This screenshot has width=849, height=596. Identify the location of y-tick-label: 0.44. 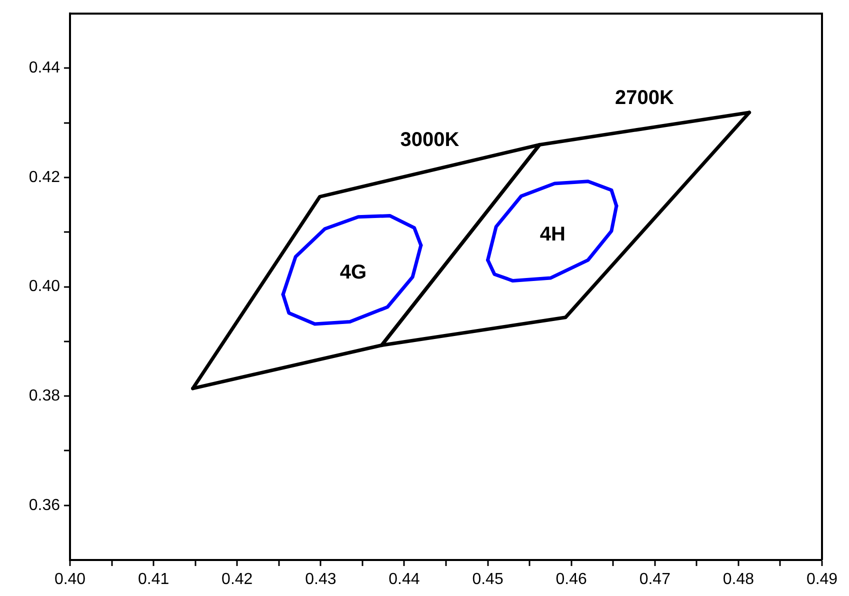
(44, 68).